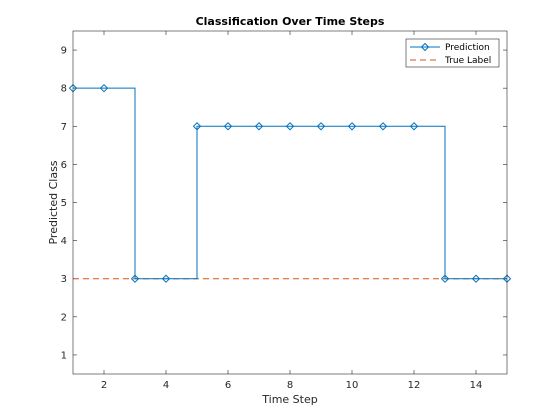 The height and width of the screenshot is (420, 560). Describe the element at coordinates (228, 385) in the screenshot. I see `x-tick-label: 6` at that location.